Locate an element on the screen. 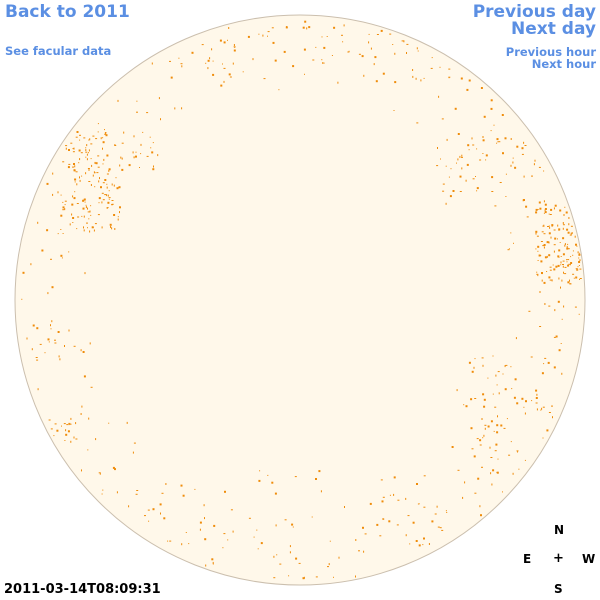  previous-hour-link: Previous hour is located at coordinates (550, 52).